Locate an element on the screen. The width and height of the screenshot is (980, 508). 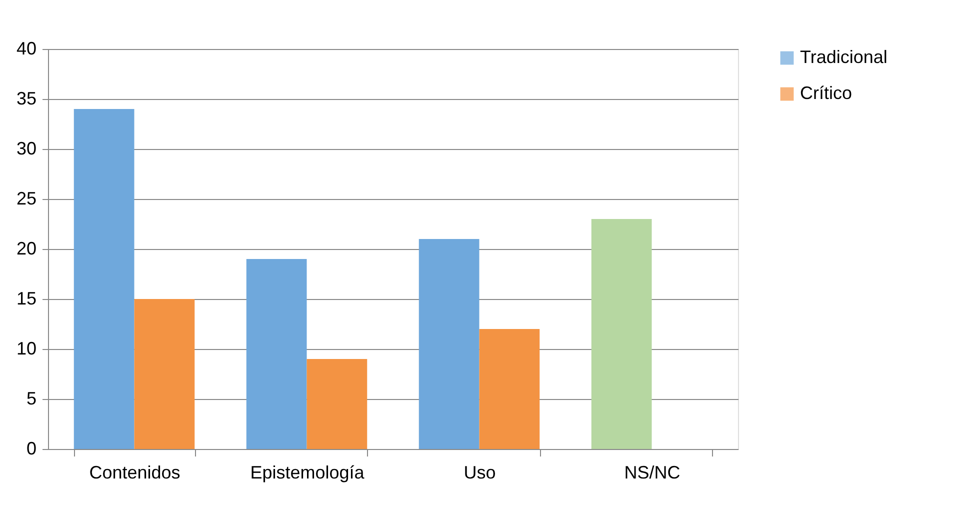
x-tick-label: NS/NC is located at coordinates (652, 472).